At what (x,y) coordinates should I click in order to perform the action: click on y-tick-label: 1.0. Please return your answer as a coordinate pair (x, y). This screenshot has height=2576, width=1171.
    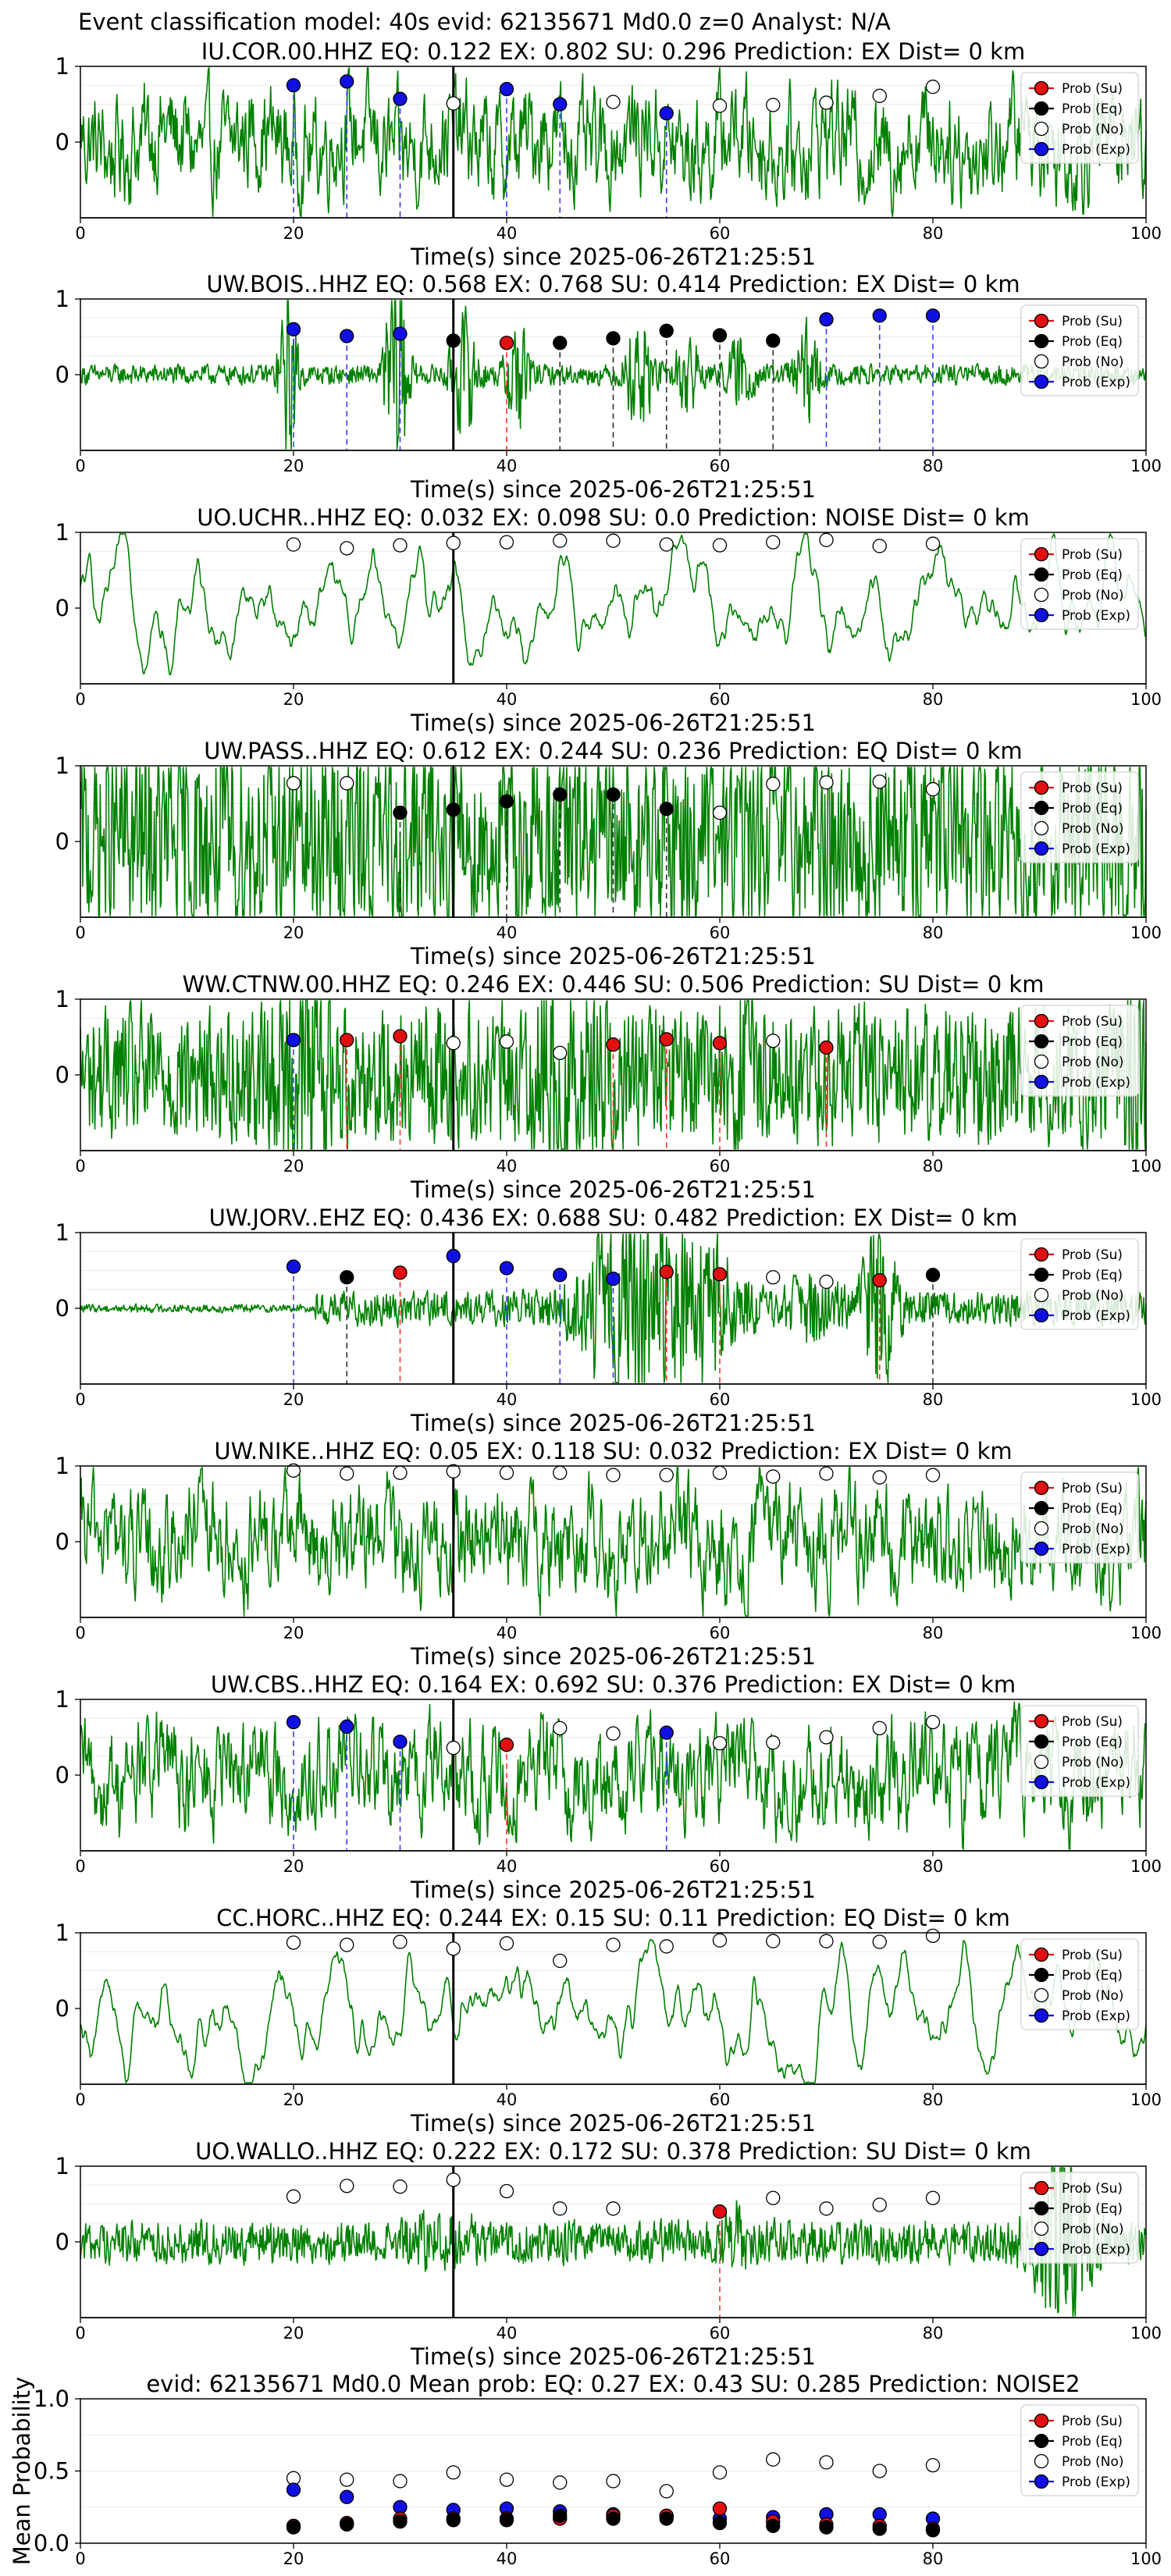
    Looking at the image, I should click on (51, 2399).